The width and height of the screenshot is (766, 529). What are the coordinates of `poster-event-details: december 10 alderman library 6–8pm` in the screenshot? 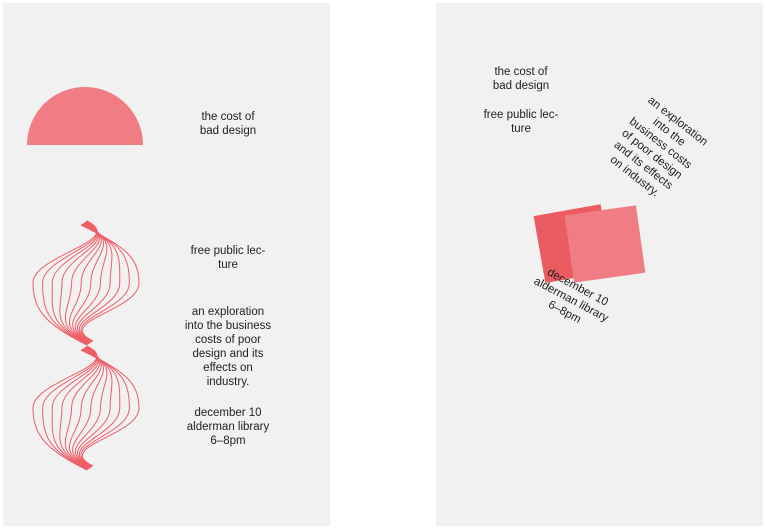 It's located at (228, 427).